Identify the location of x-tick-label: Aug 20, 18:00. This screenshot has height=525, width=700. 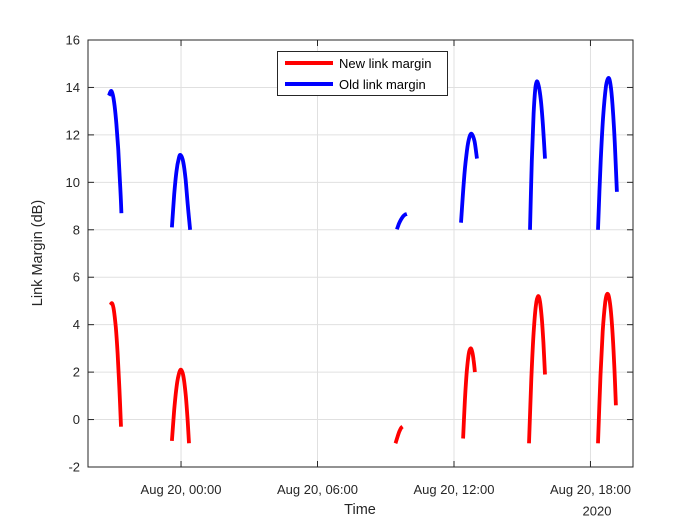
(590, 489).